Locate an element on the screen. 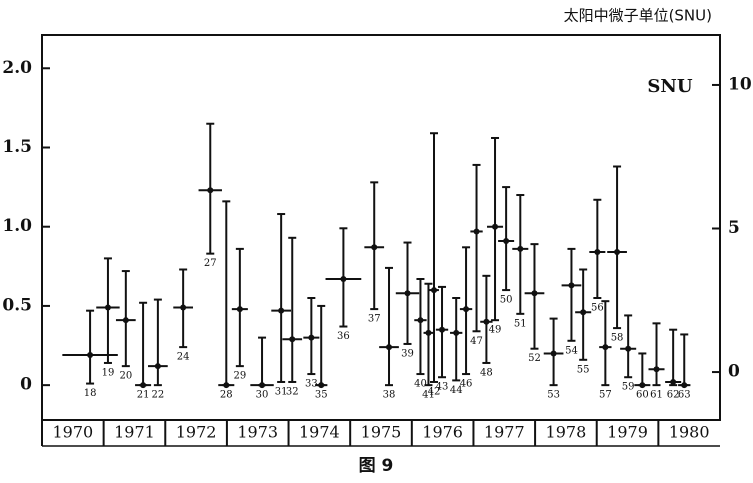 The height and width of the screenshot is (483, 753). x-tick-label: 1977 is located at coordinates (504, 432).